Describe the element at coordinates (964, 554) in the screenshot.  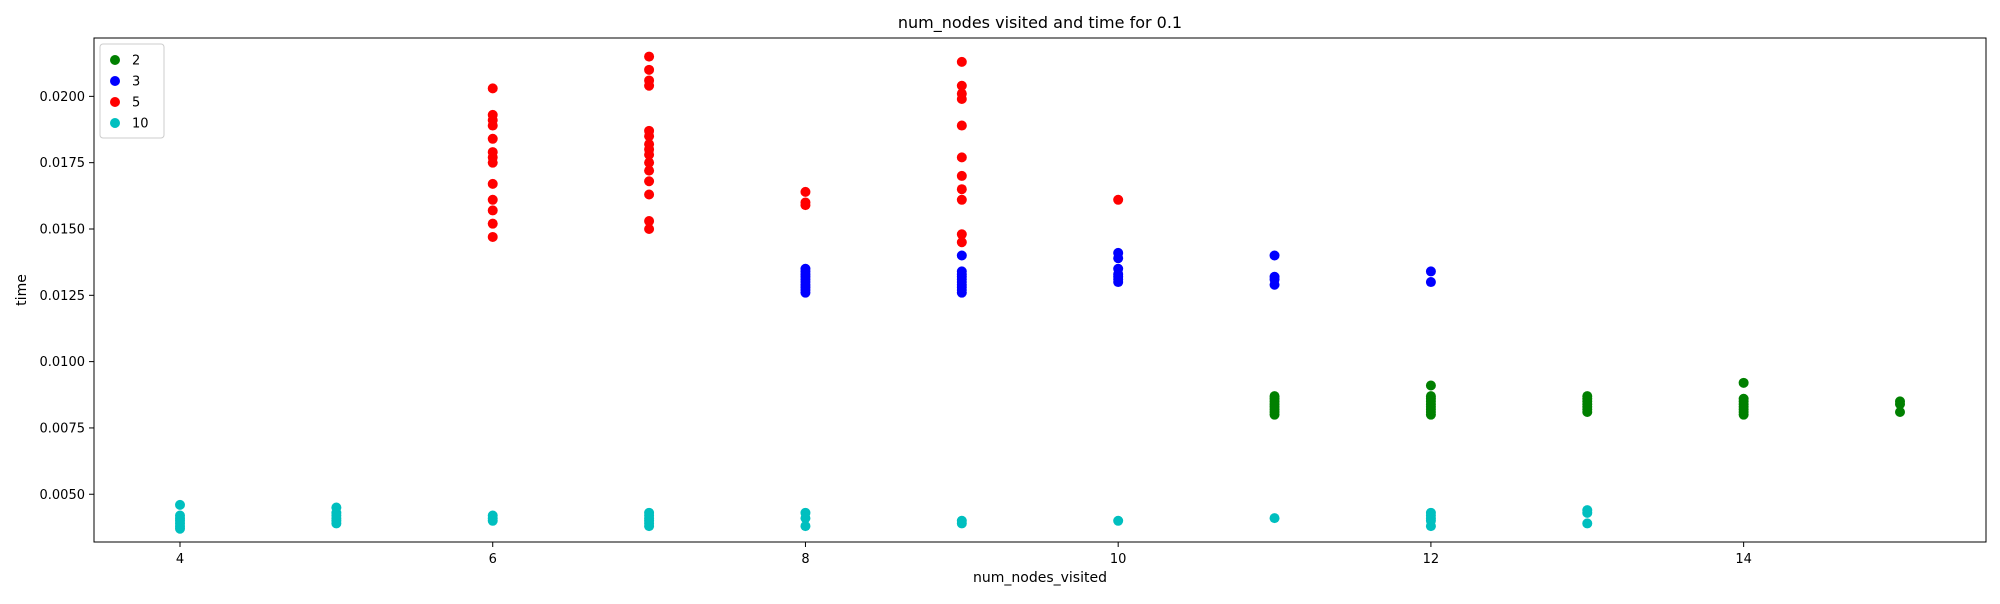
I see `x-axis: 4 6 8 10 12 14` at that location.